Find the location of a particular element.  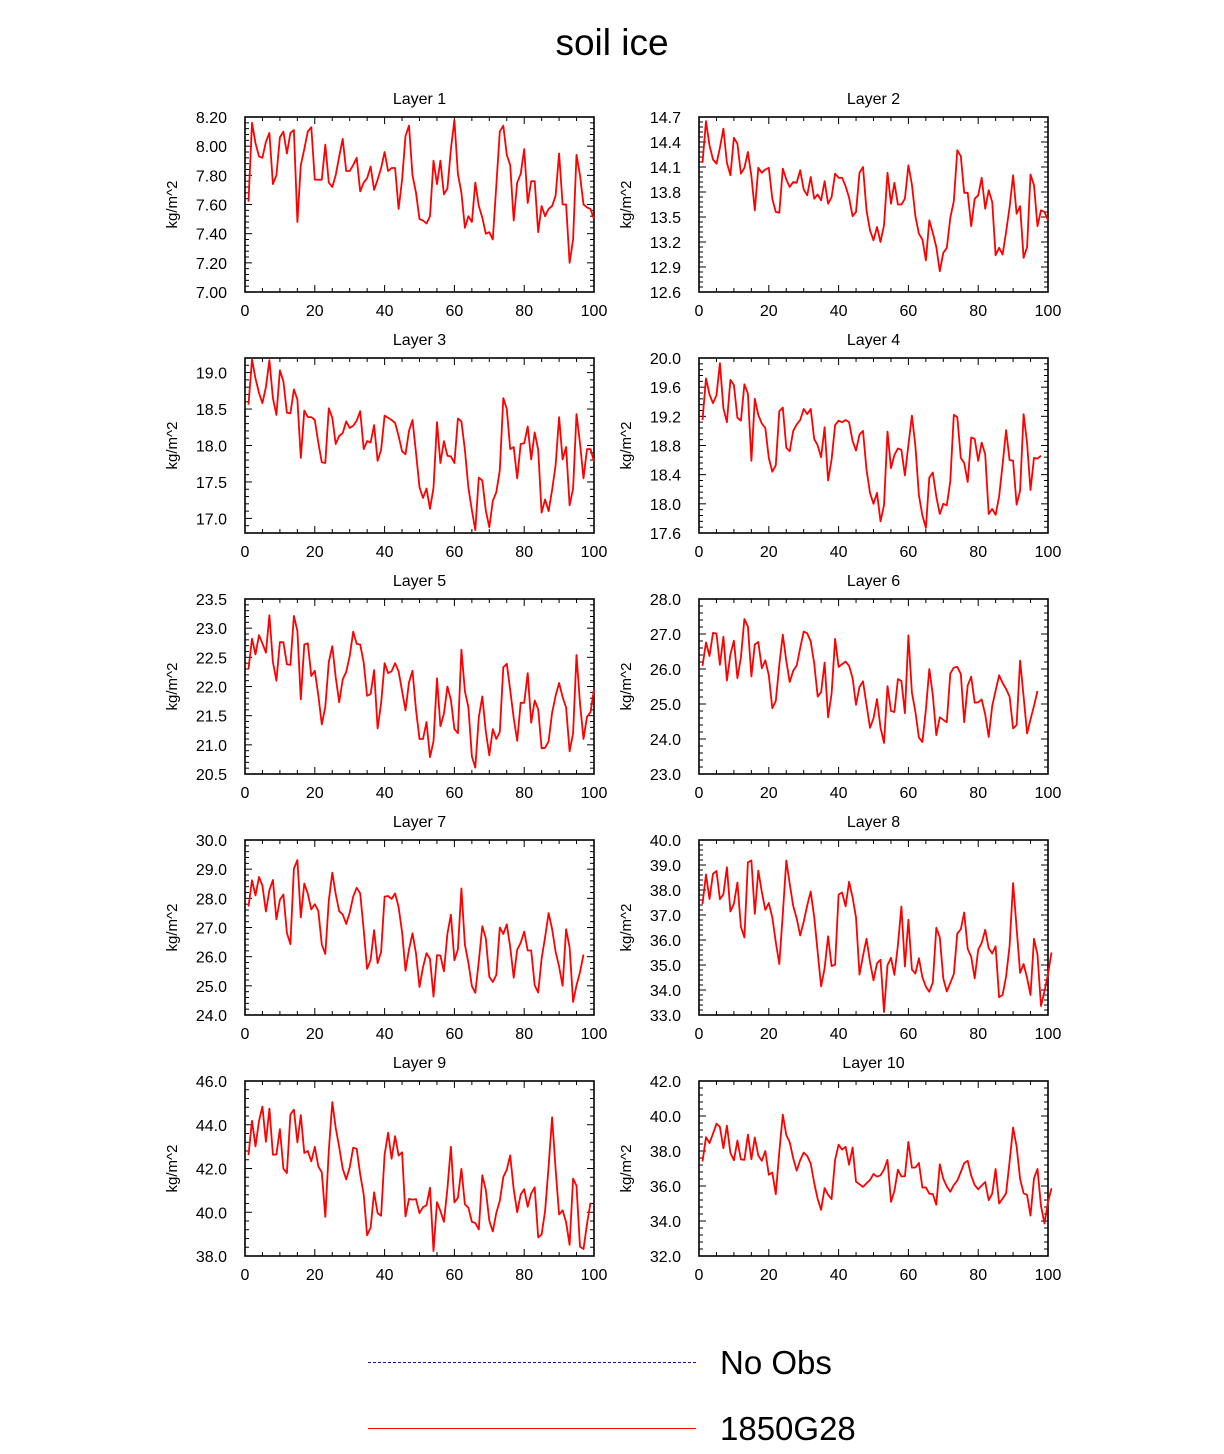

y-tick-label: 18.4 is located at coordinates (665, 476).